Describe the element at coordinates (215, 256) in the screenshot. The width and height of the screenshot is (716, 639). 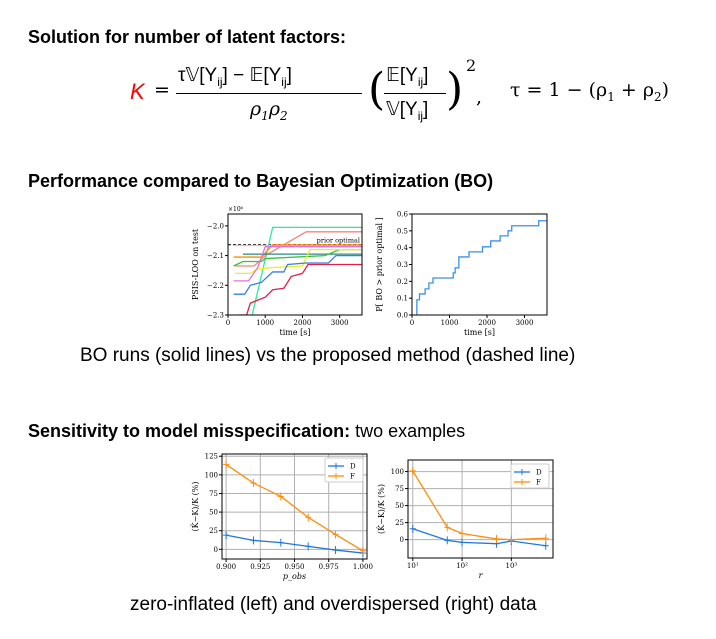
I see `y-tick-label: −2.1` at that location.